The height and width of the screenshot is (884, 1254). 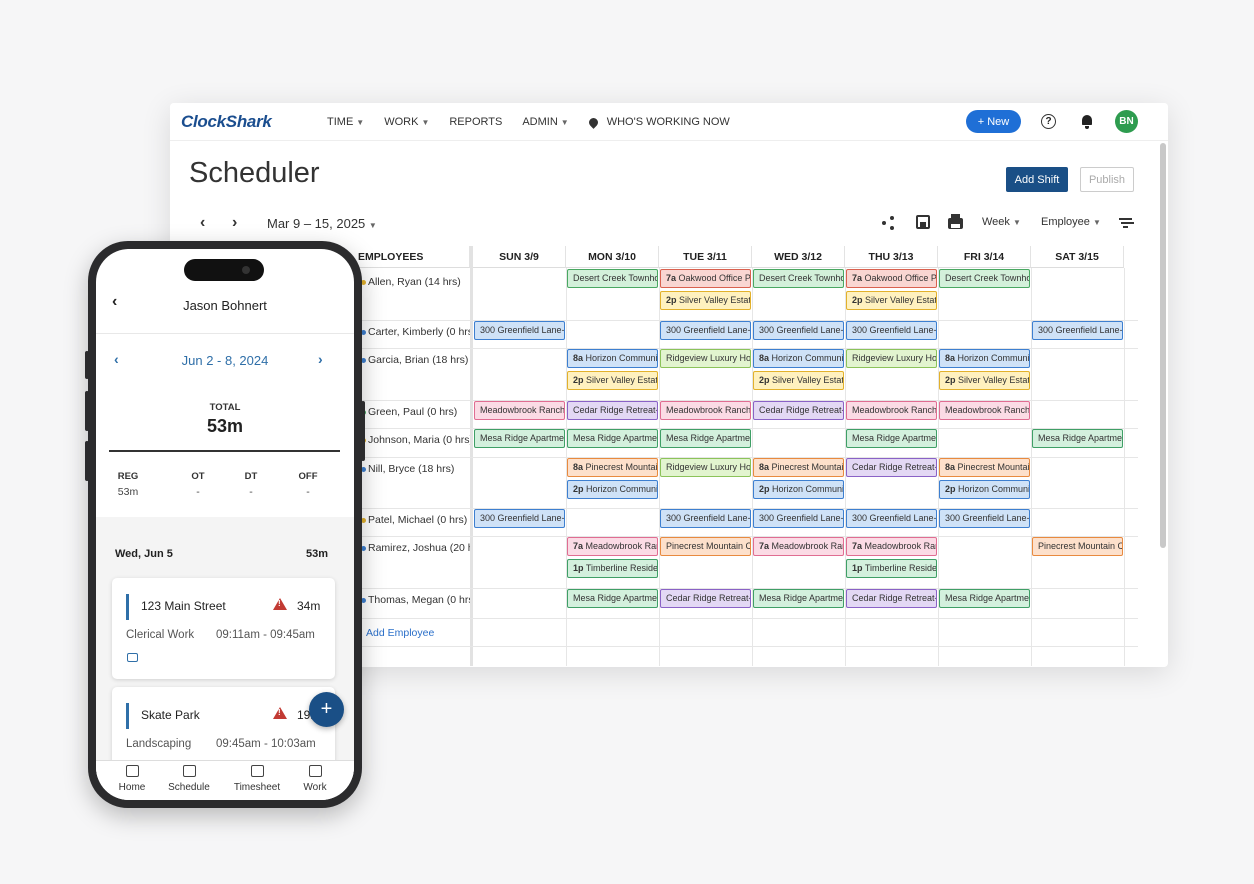 I want to click on print-icon, so click(x=955, y=221).